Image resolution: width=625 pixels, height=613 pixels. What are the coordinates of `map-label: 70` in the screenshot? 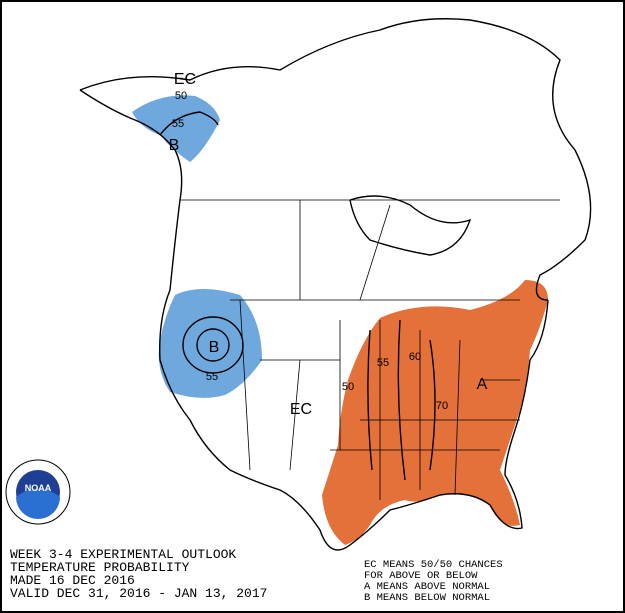 It's located at (442, 406).